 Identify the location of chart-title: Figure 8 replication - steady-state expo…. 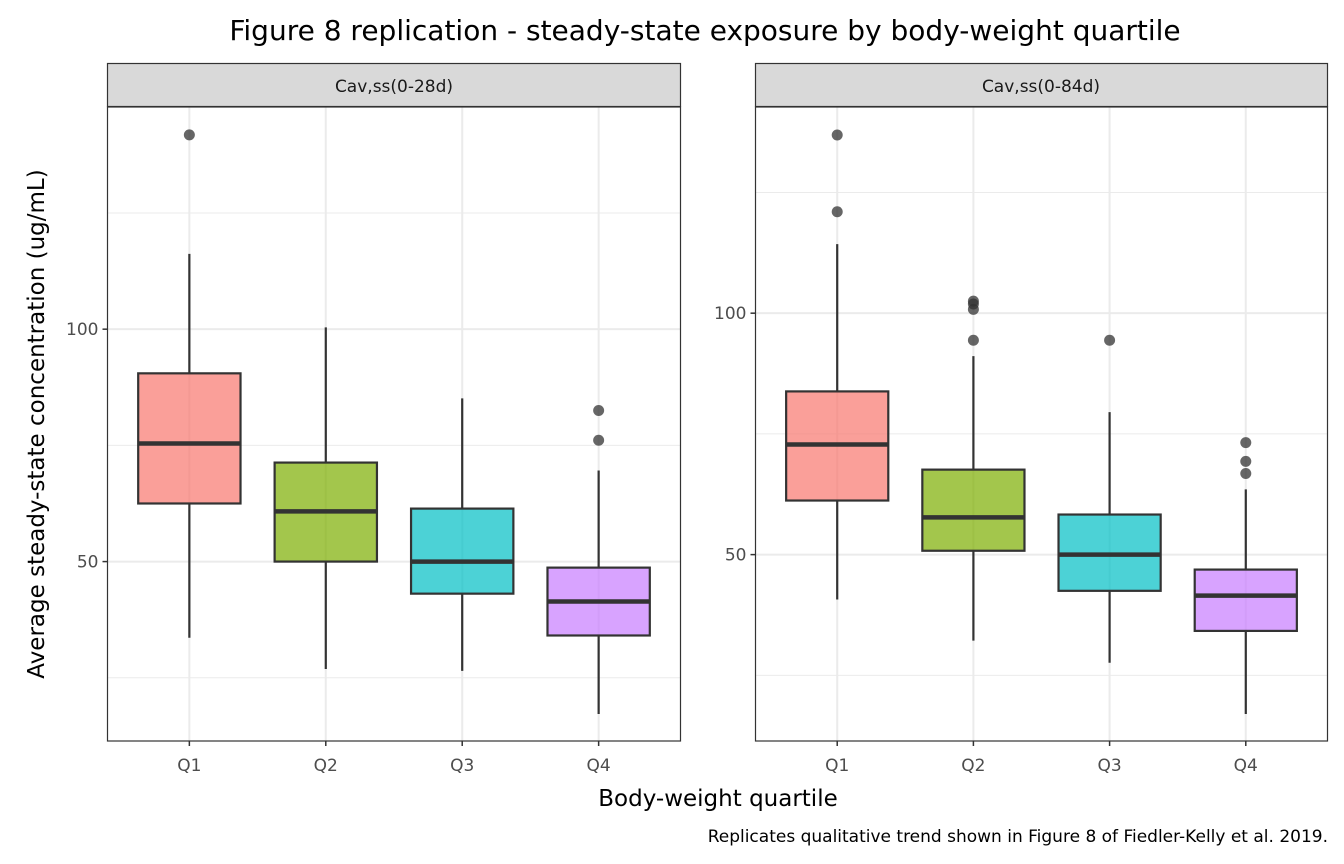
(704, 30).